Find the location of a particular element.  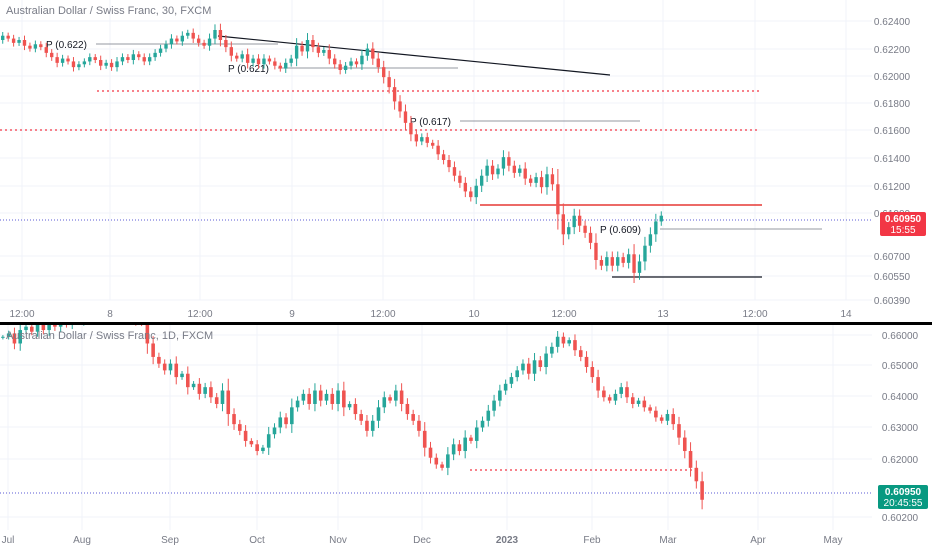

bottom-drawings is located at coordinates (436, 481).